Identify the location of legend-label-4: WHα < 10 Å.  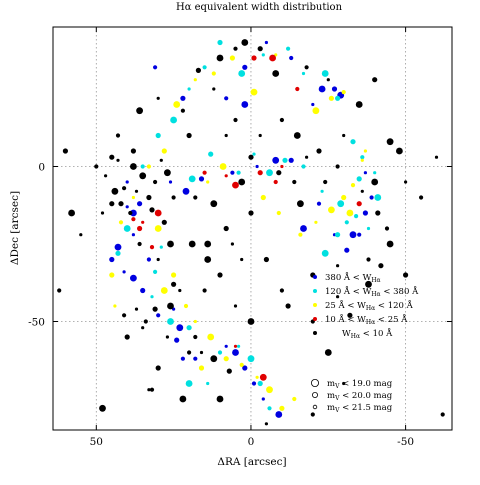
(367, 333).